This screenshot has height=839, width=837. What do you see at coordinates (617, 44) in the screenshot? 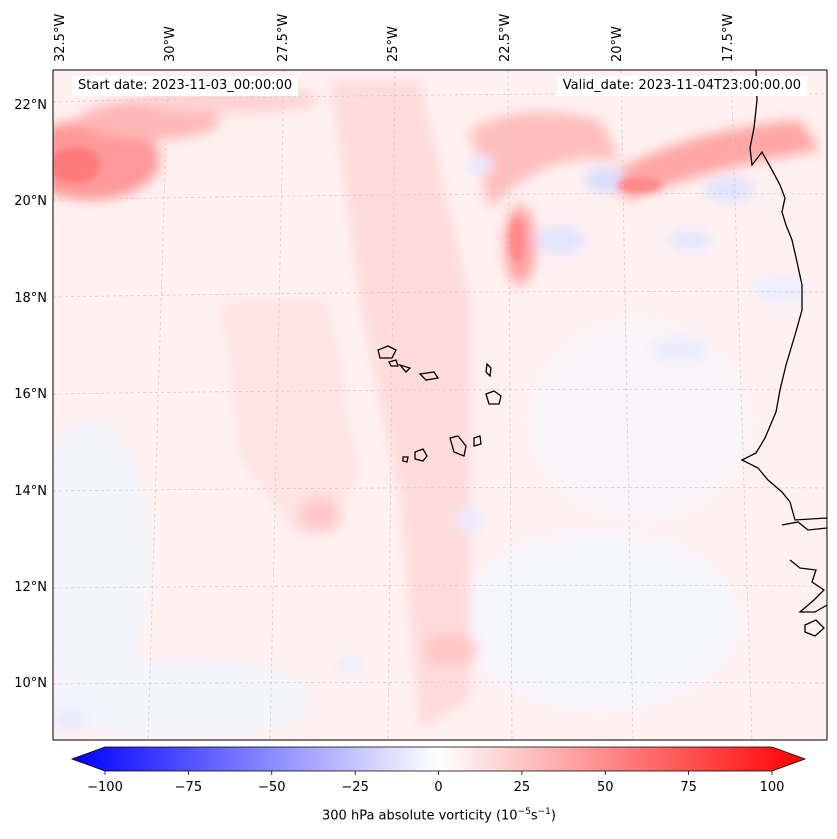
I see `lon-label-20w: 20°W` at bounding box center [617, 44].